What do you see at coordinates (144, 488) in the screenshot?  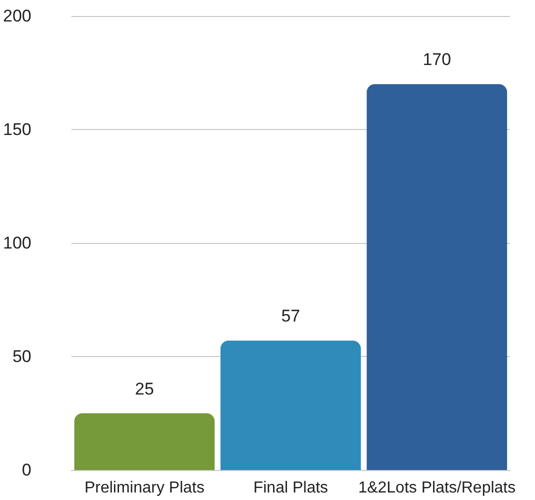 I see `x-tick-label: Preliminary Plats` at bounding box center [144, 488].